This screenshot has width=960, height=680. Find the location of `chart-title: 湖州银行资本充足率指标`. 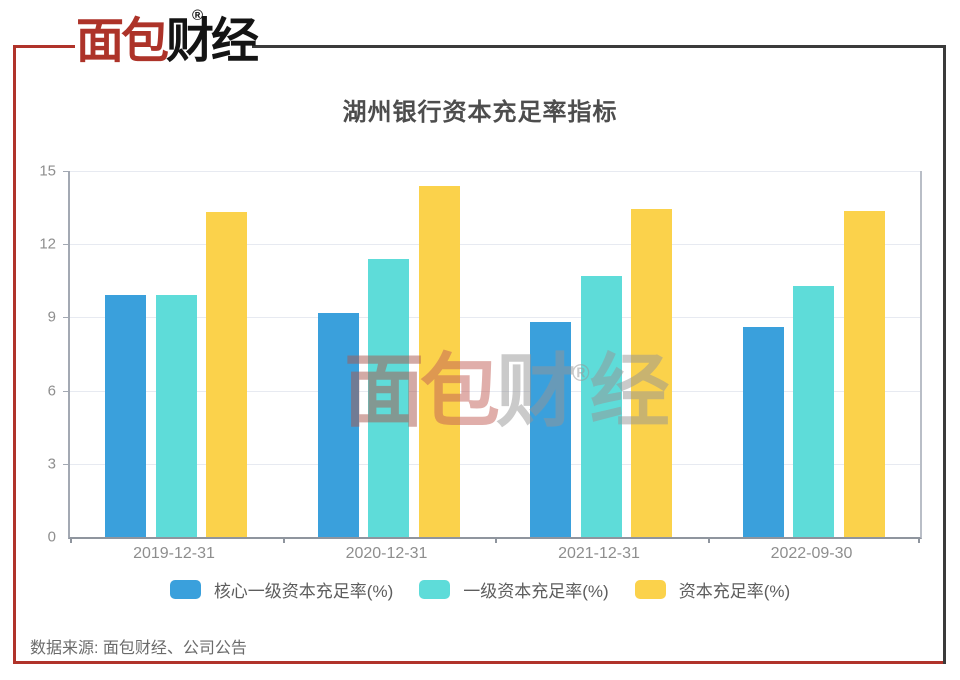

chart-title: 湖州银行资本充足率指标 is located at coordinates (480, 112).